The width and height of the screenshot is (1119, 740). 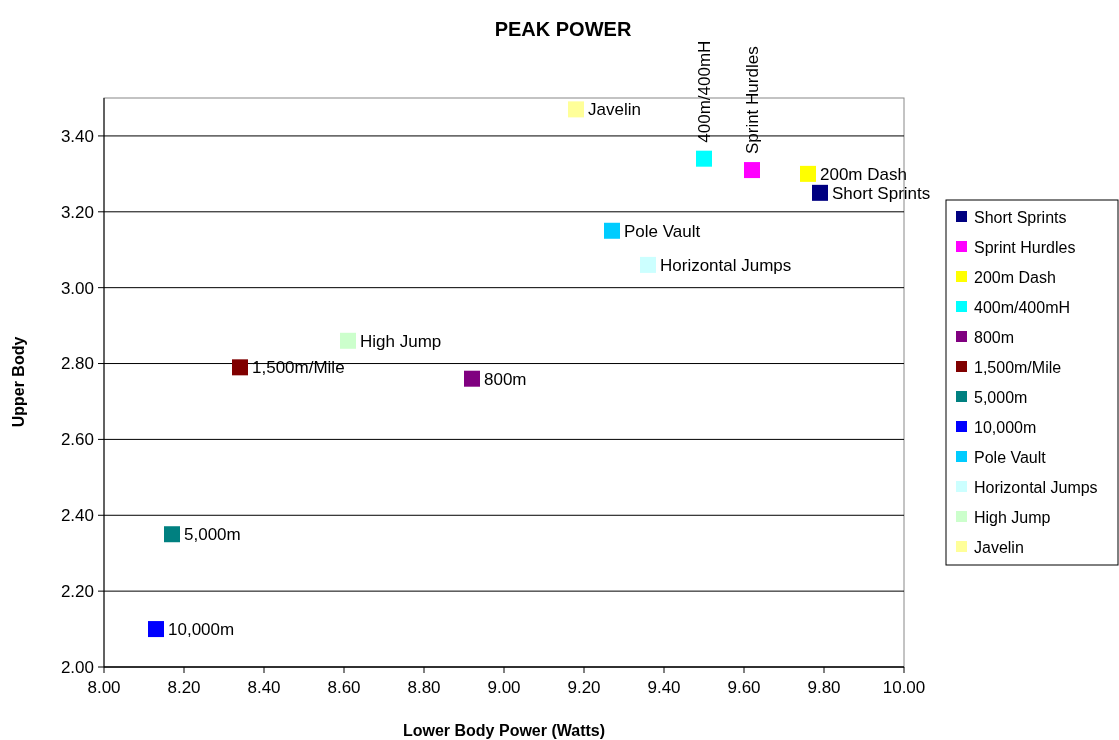 What do you see at coordinates (77, 288) in the screenshot?
I see `y-tick-label: 3.00` at bounding box center [77, 288].